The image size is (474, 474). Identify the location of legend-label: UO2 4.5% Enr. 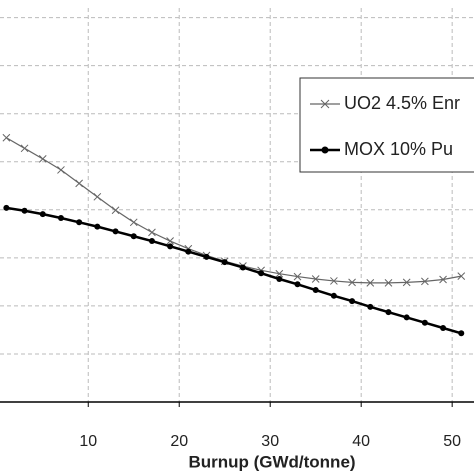
(402, 103).